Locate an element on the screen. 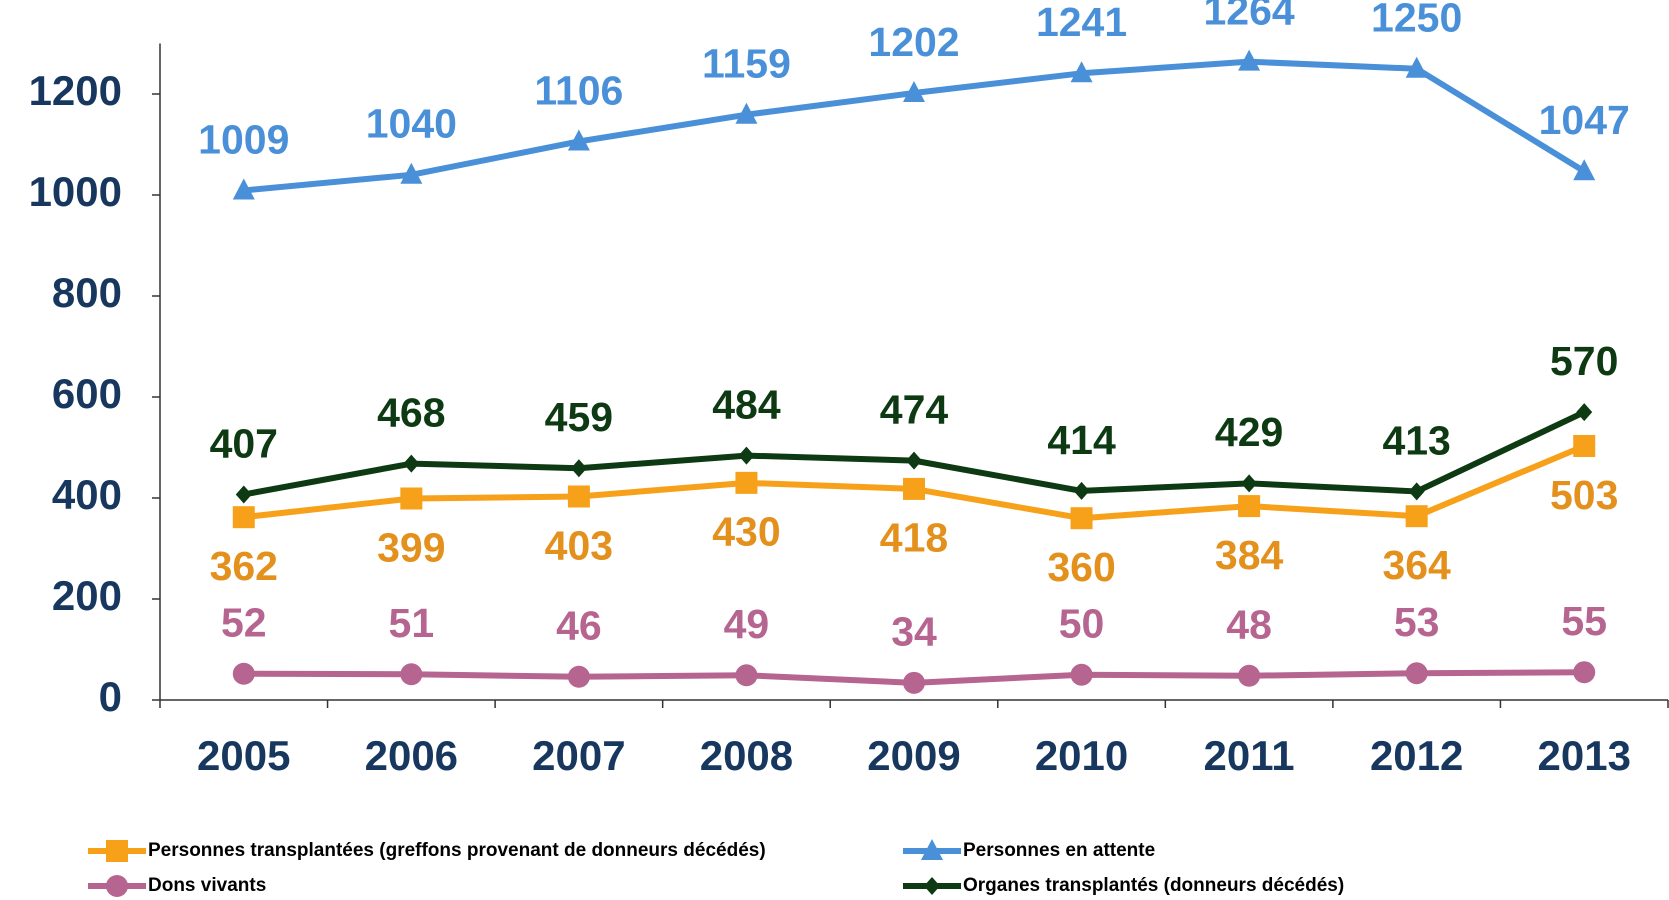 Image resolution: width=1669 pixels, height=900 pixels. data-label: 364 is located at coordinates (1416, 565).